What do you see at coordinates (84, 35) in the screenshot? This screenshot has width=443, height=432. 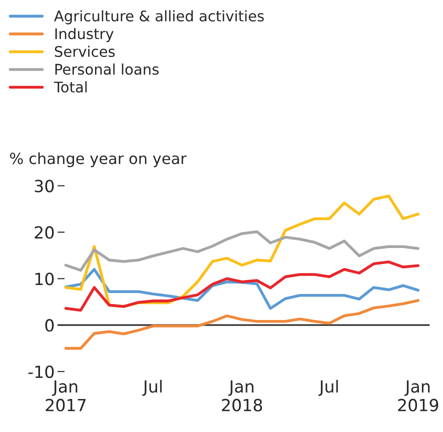 I see `legend-label: Industry` at bounding box center [84, 35].